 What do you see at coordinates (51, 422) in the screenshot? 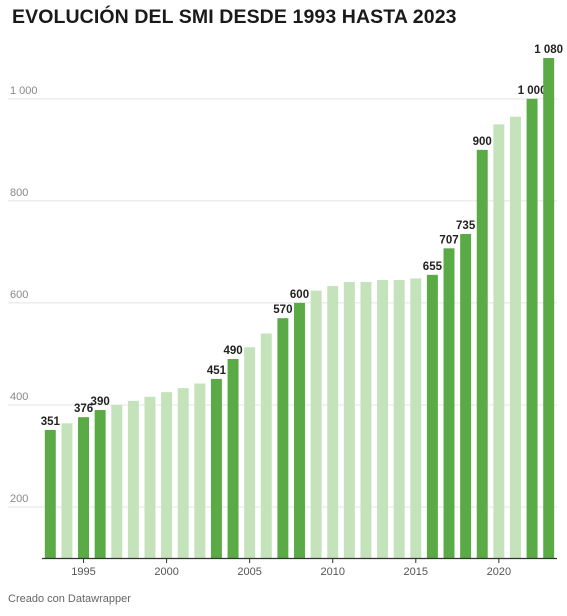
I see `data-label-1993: 351` at bounding box center [51, 422].